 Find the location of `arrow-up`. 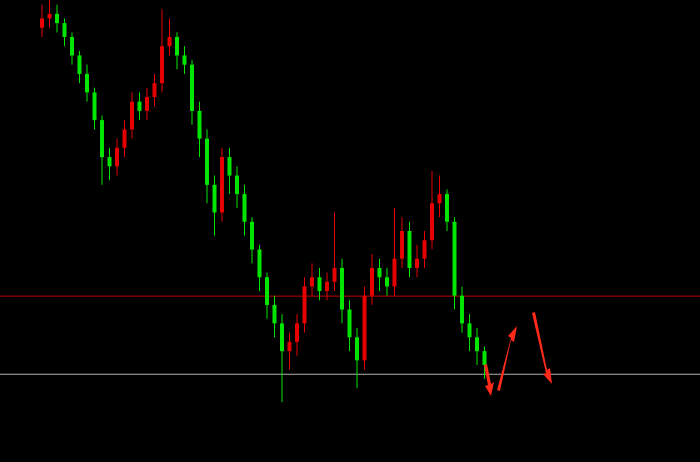

arrow-up is located at coordinates (507, 358).